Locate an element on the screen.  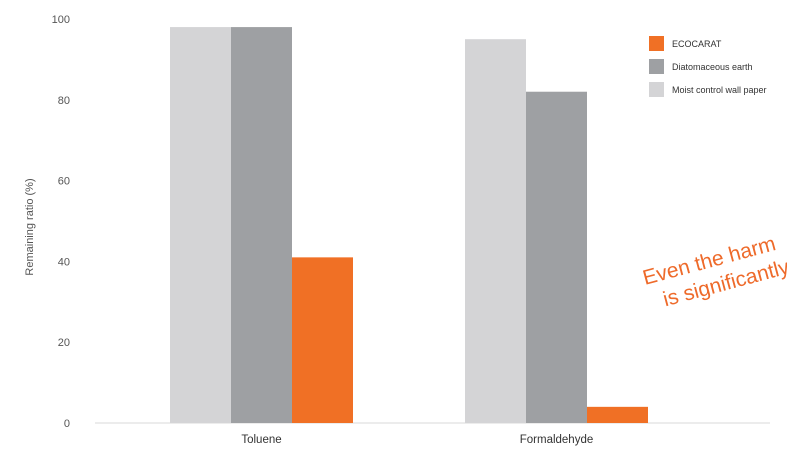
legend-swatch-moist-control-wall-paper is located at coordinates (656, 89).